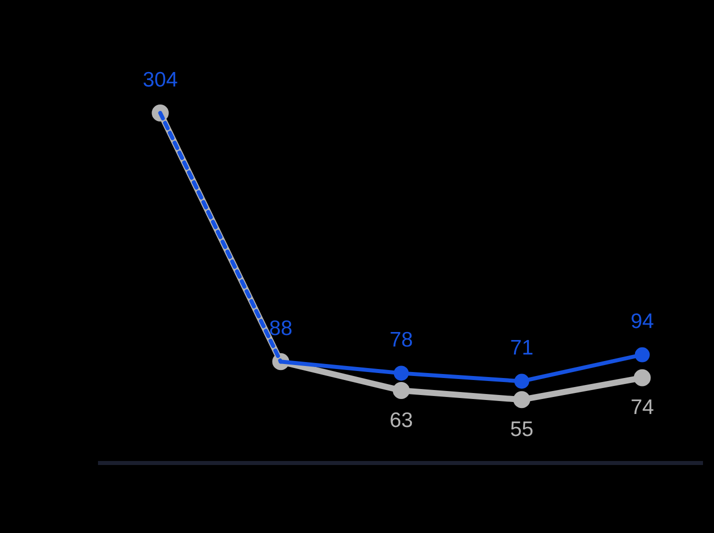 The height and width of the screenshot is (533, 714). I want to click on data-label: 78, so click(401, 340).